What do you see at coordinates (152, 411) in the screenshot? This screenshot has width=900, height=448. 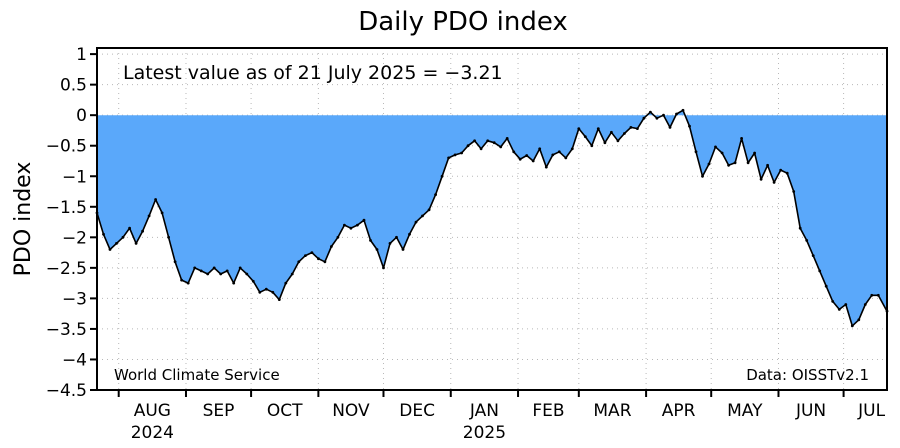 I see `x-tick-label: AUG` at bounding box center [152, 411].